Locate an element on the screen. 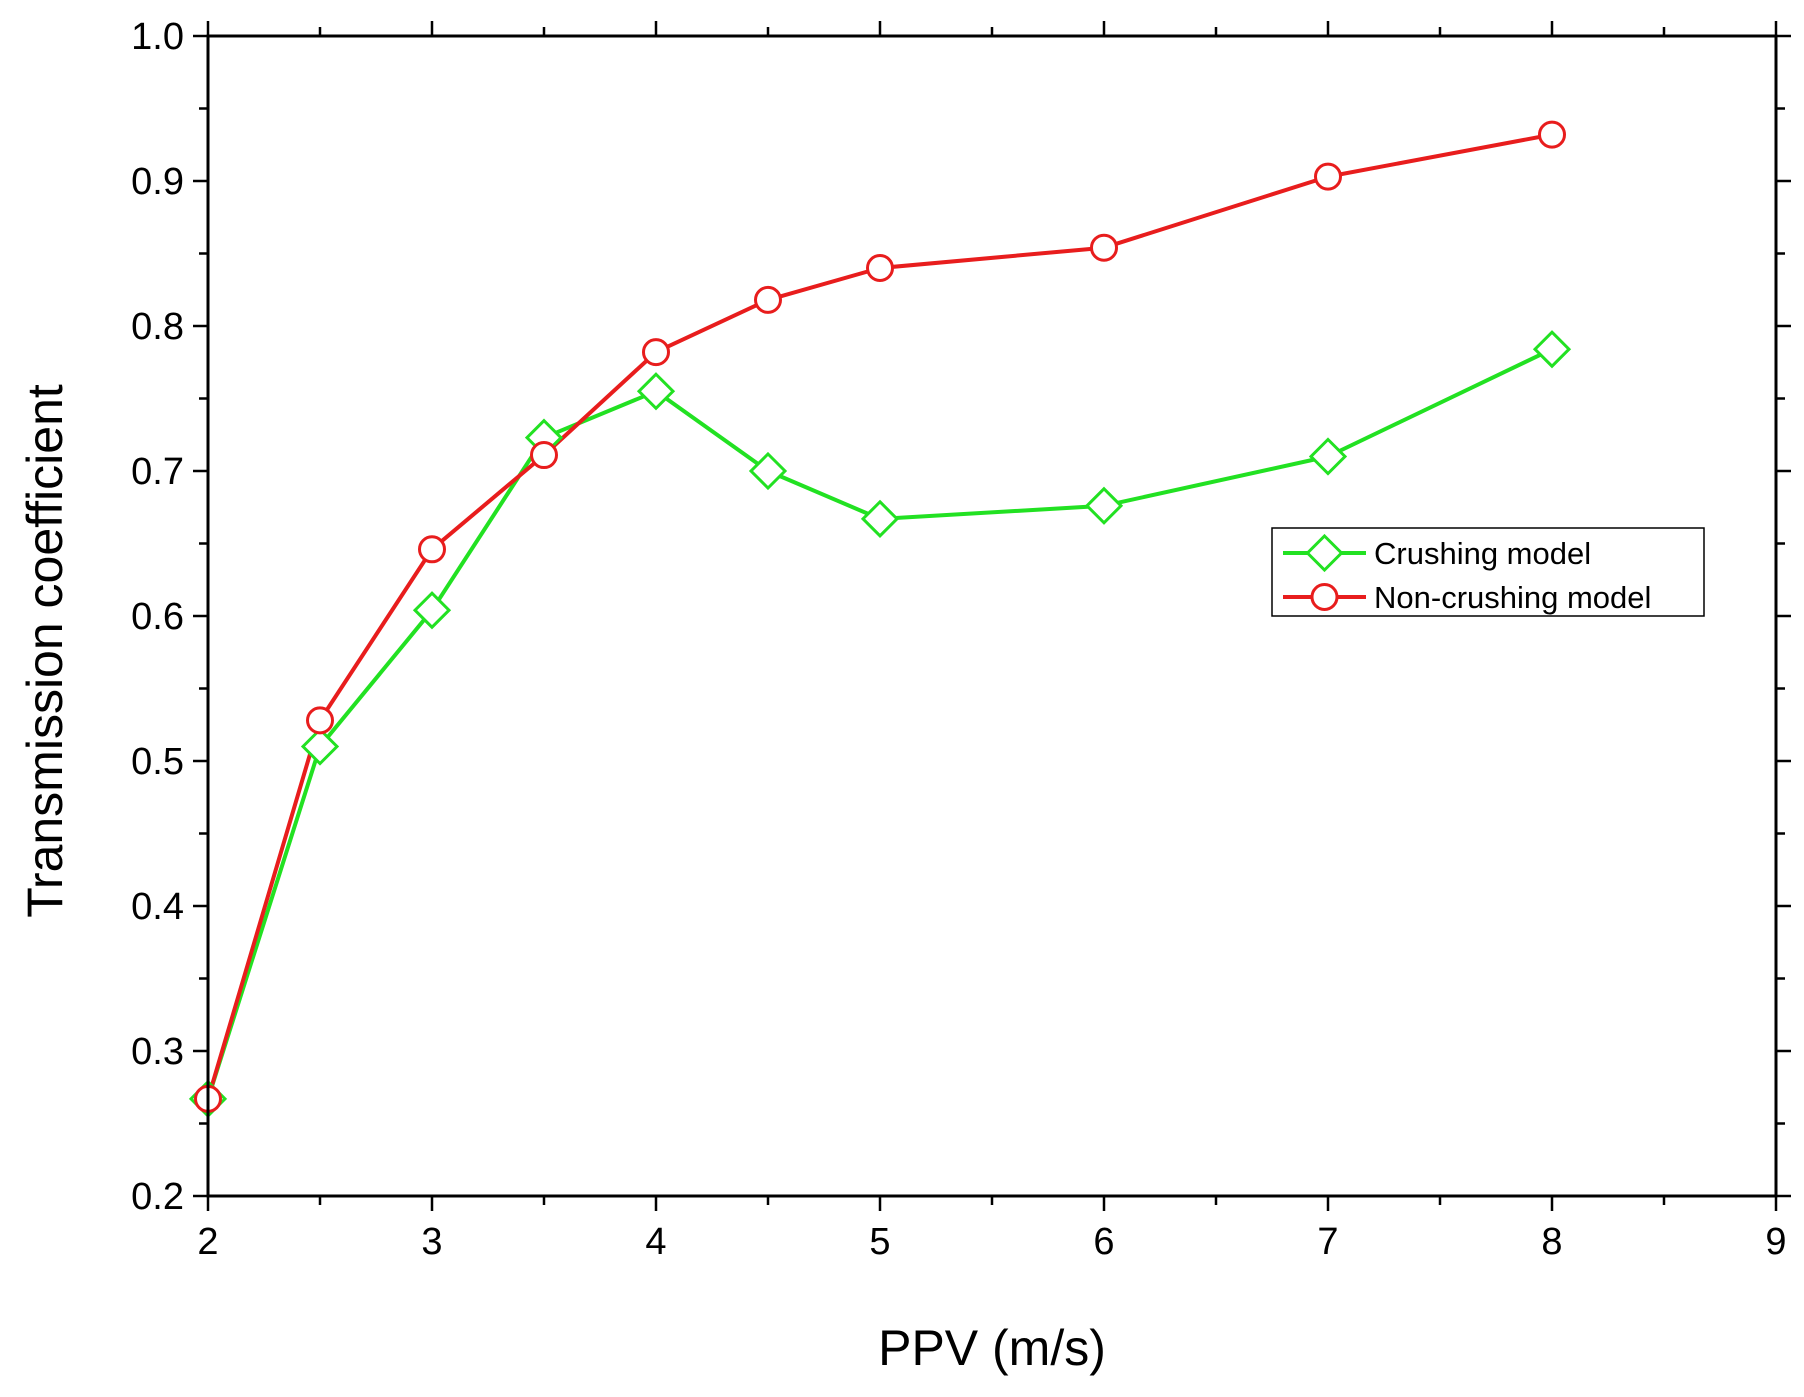 Image resolution: width=1804 pixels, height=1397 pixels. y-tick-label: 0.8 is located at coordinates (157, 327).